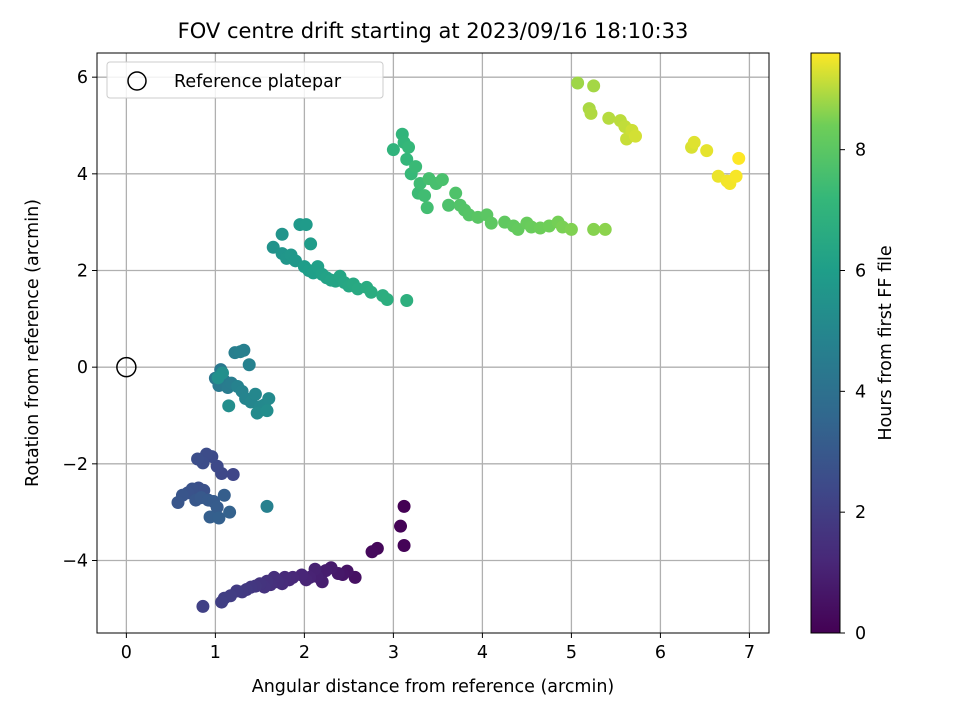 The height and width of the screenshot is (720, 960). I want to click on legend: Reference platepar, so click(245, 80).